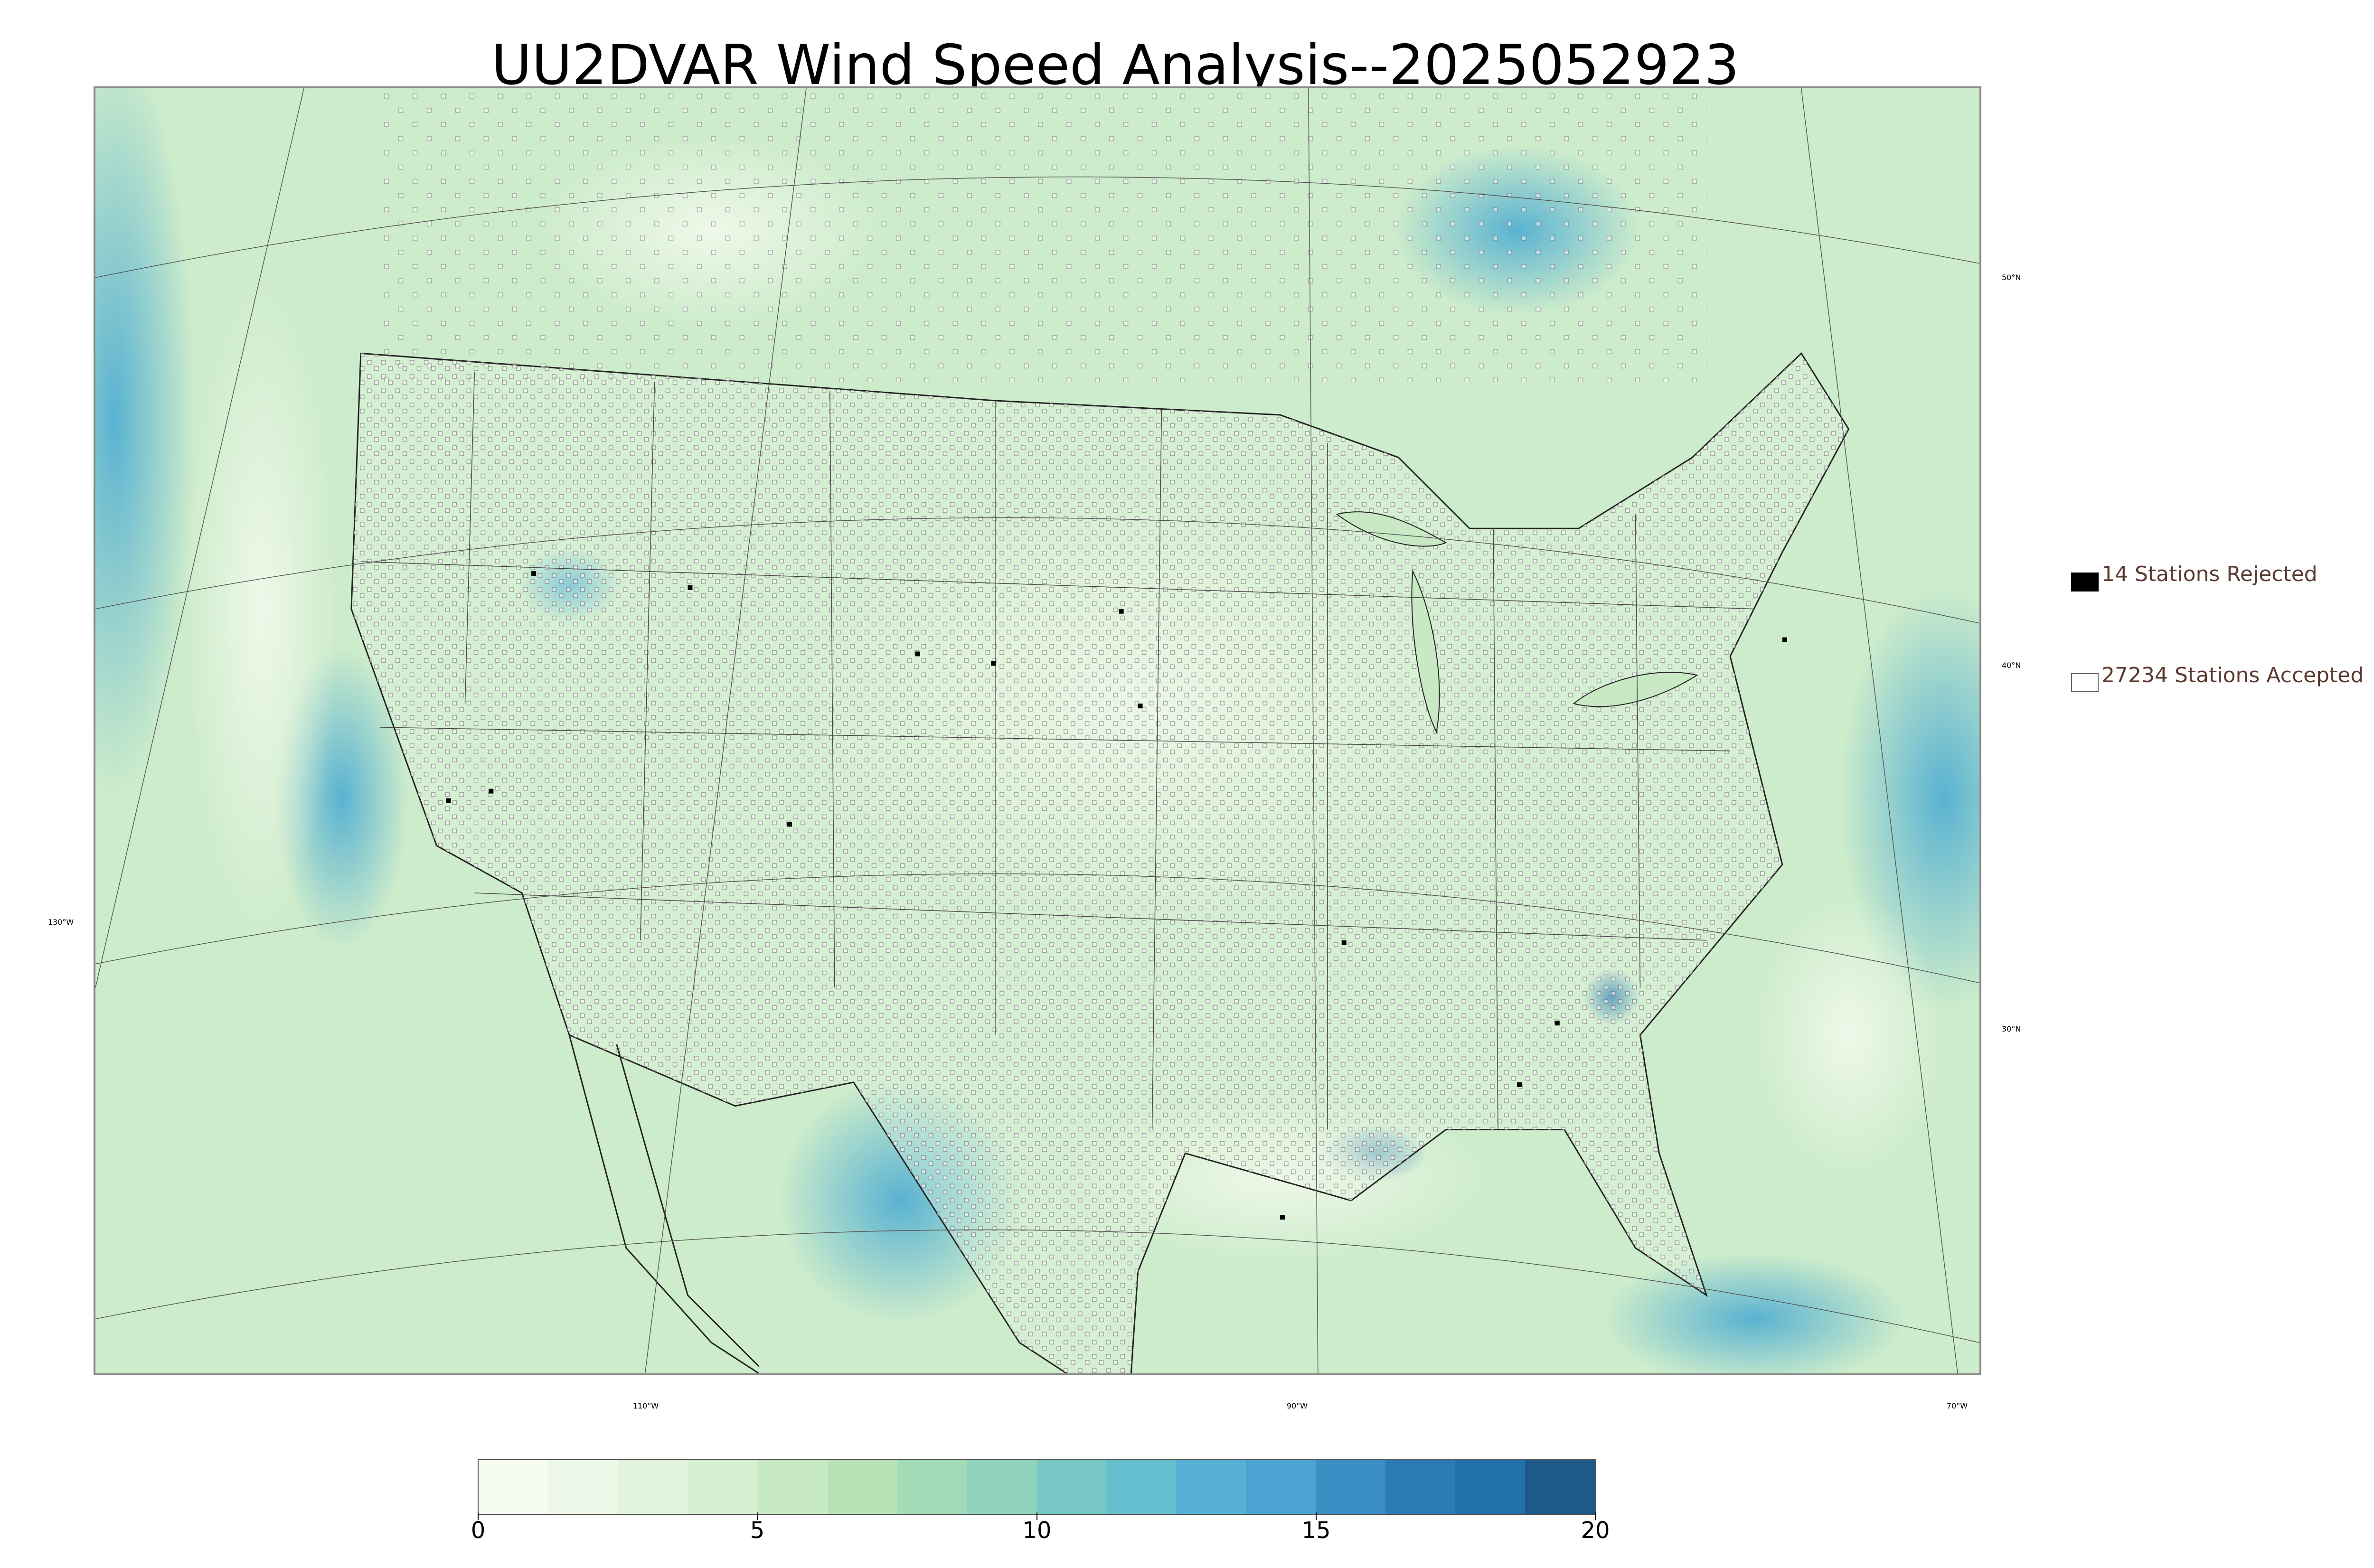 The width and height of the screenshot is (2374, 1568). I want to click on accepted-marker, so click(2085, 683).